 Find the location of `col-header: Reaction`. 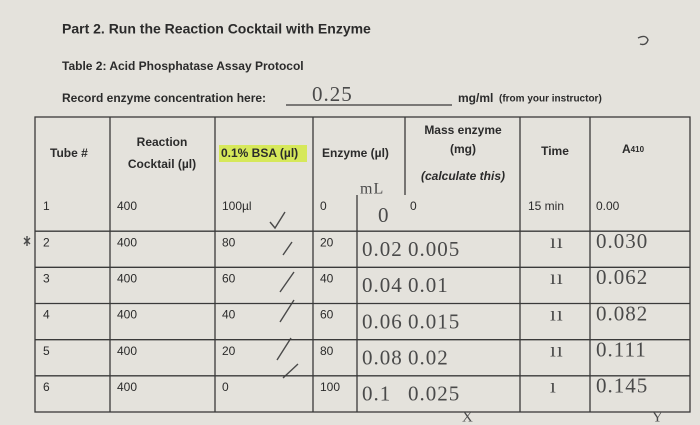

col-header: Reaction is located at coordinates (162, 142).